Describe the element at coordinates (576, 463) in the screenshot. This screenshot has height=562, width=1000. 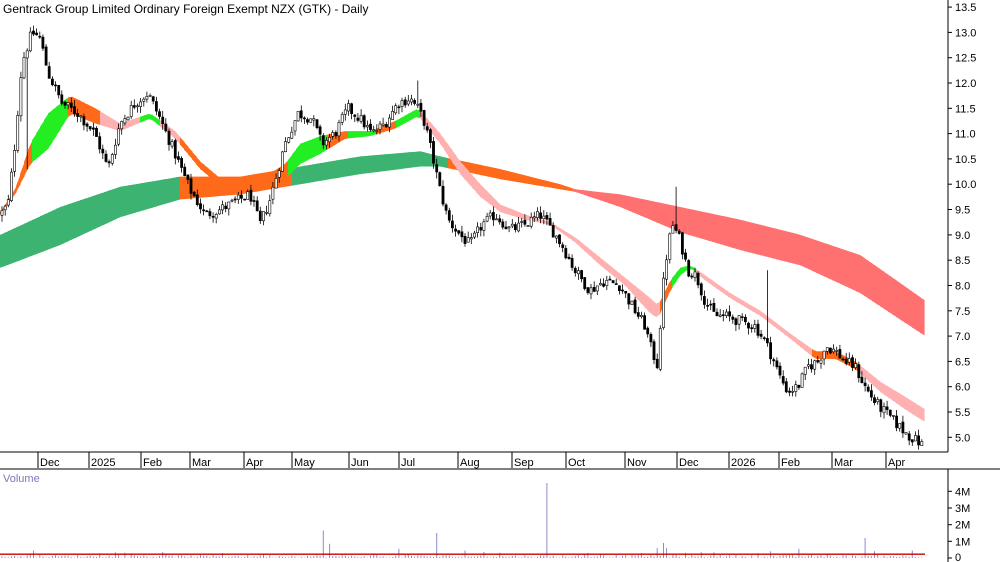
I see `time-tick-label: Oct` at that location.